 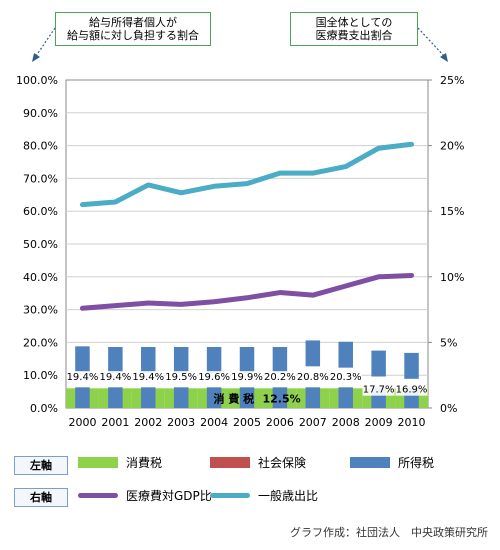 I want to click on callout-arrows, so click(x=240, y=44).